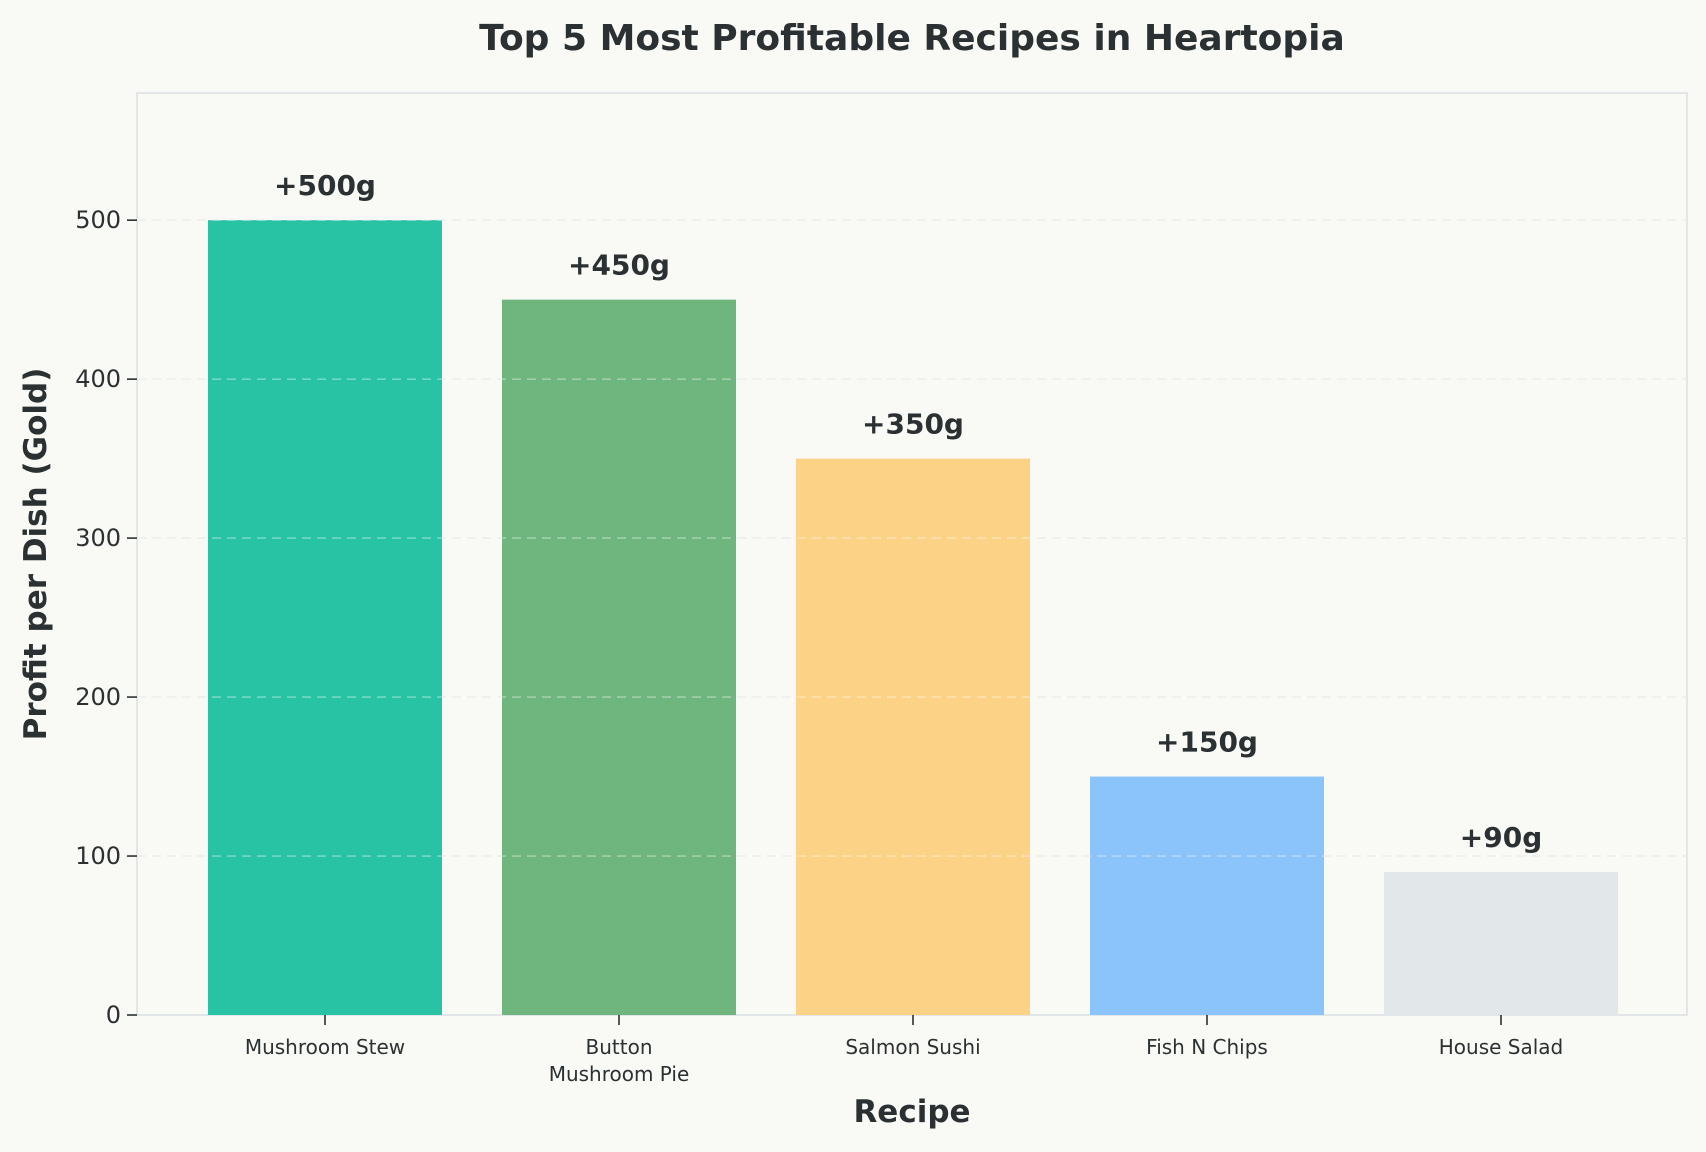 This screenshot has height=1152, width=1706. Describe the element at coordinates (325, 185) in the screenshot. I see `value-label: +500g` at that location.